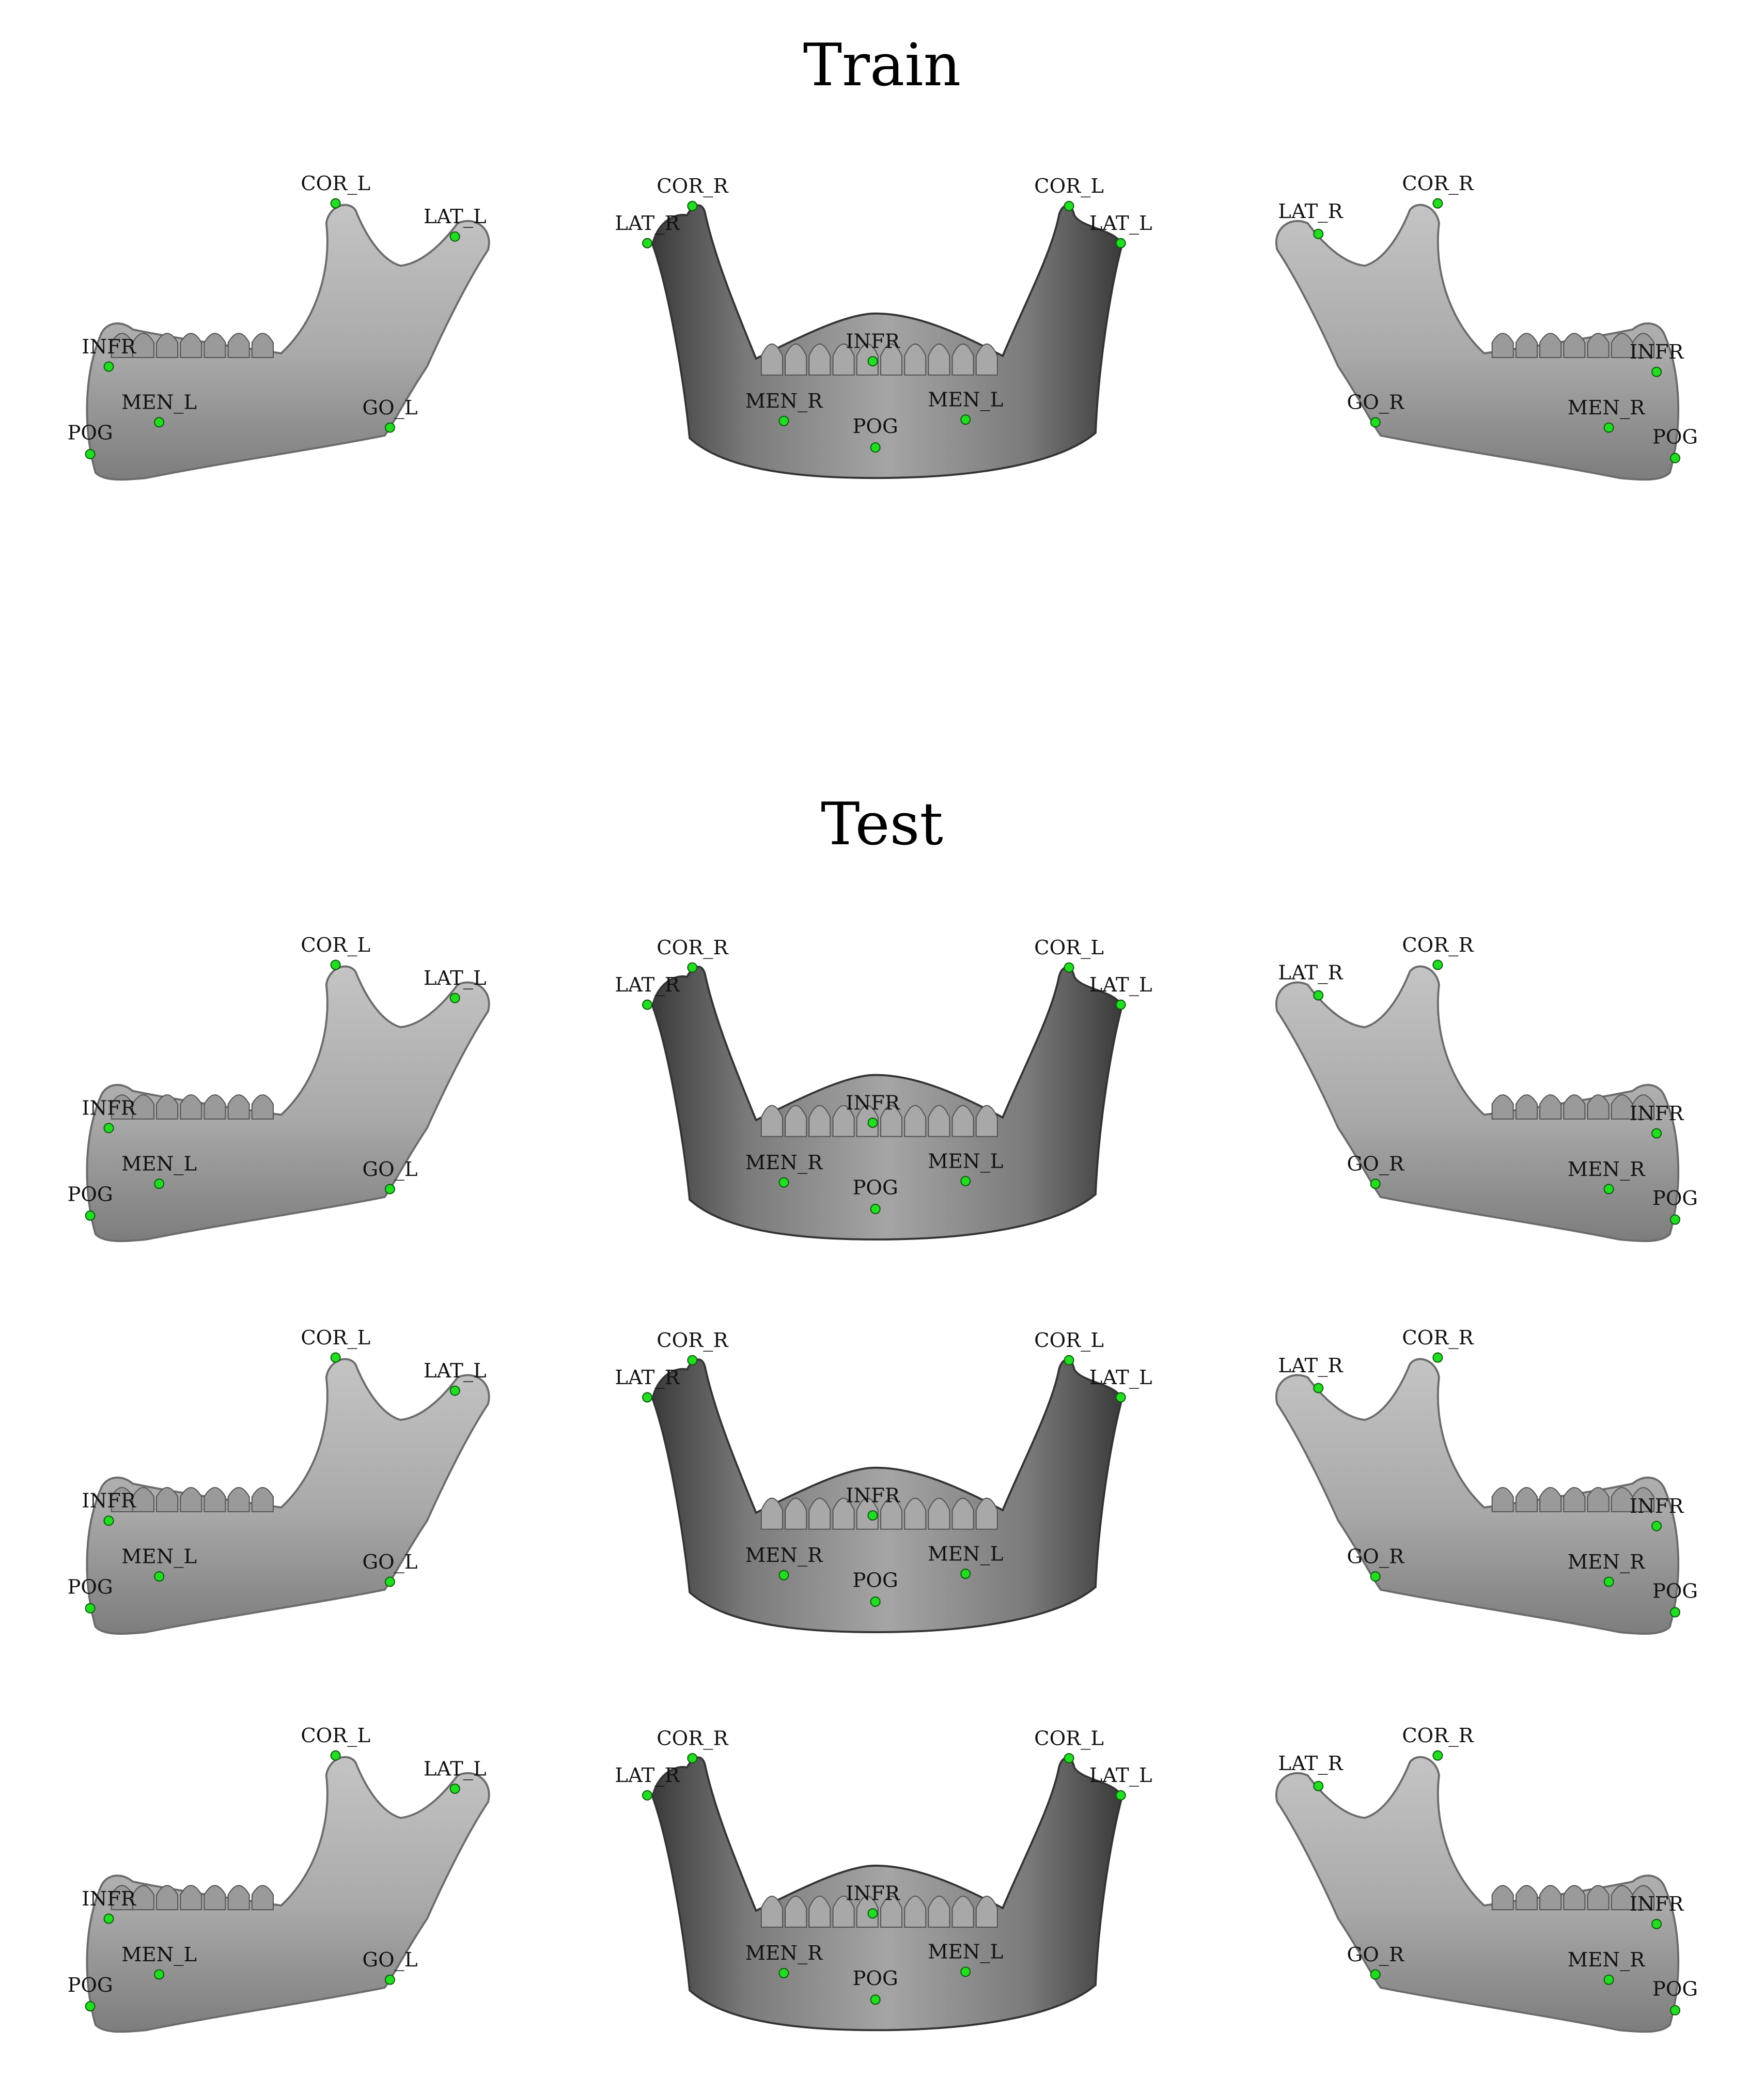 The width and height of the screenshot is (1764, 2077). I want to click on frontal-view: COR_R COR_L LAT_R LAT_L INFR MEN_R MEN_L POG, so click(883, 327).